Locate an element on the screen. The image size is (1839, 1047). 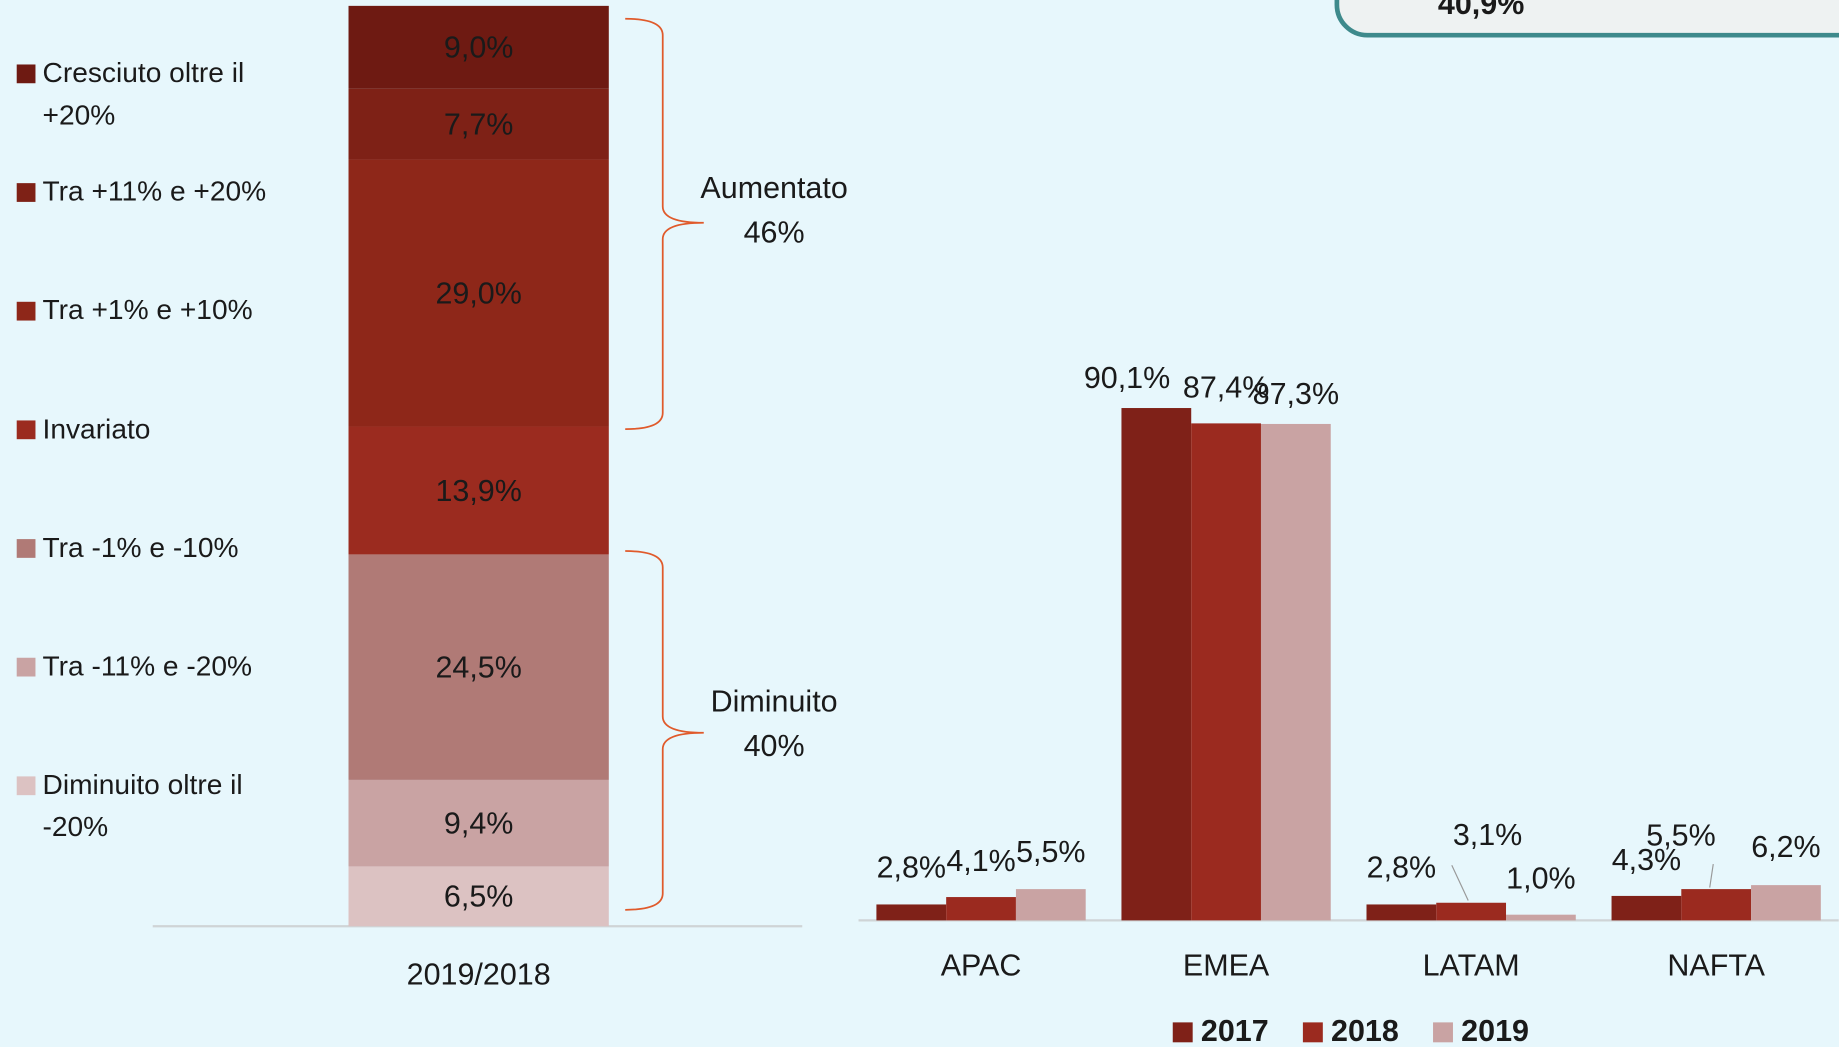
legend-label: Tra -1% e -10% is located at coordinates (140, 548).